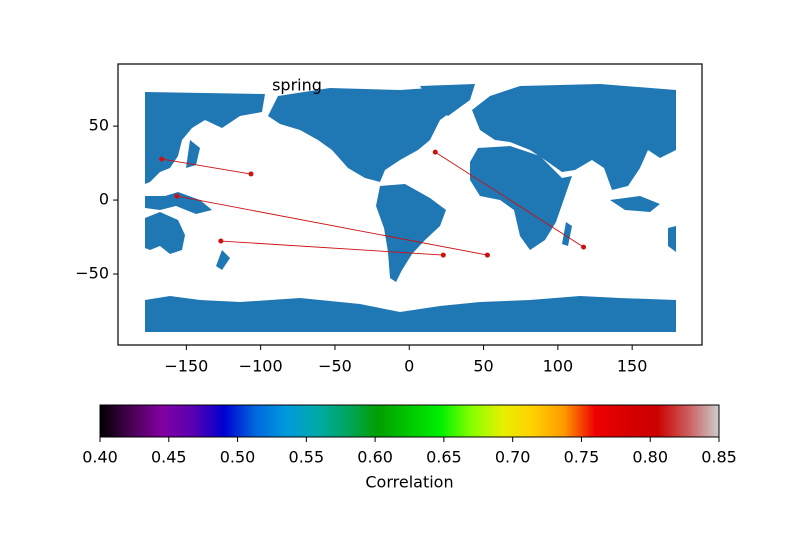 This screenshot has height=537, width=800. What do you see at coordinates (297, 85) in the screenshot?
I see `chart-title: spring` at bounding box center [297, 85].